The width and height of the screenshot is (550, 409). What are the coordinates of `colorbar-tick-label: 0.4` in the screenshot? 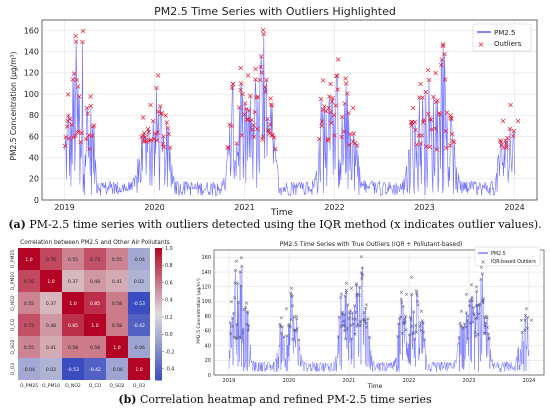 It's located at (169, 301).